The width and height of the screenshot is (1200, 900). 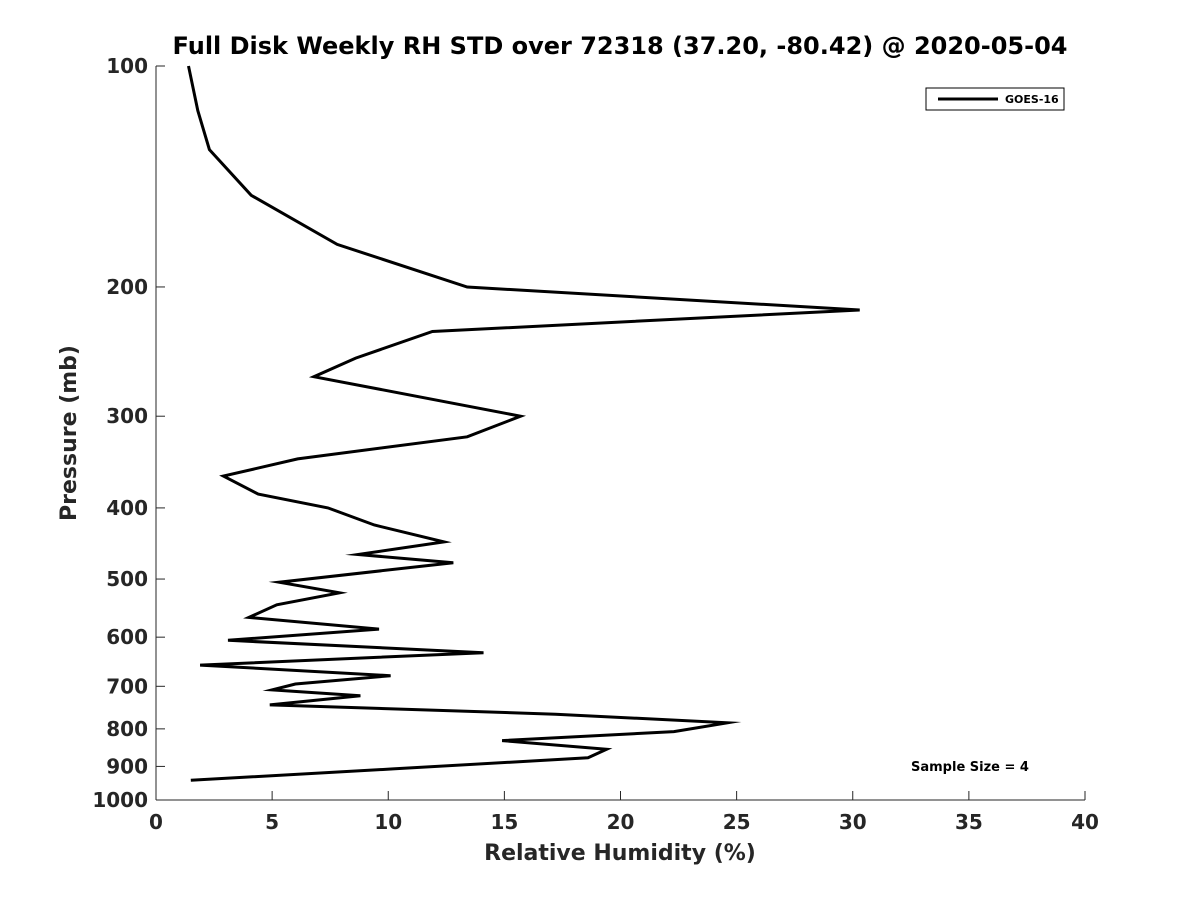 I want to click on x-tick-label: 25, so click(x=737, y=822).